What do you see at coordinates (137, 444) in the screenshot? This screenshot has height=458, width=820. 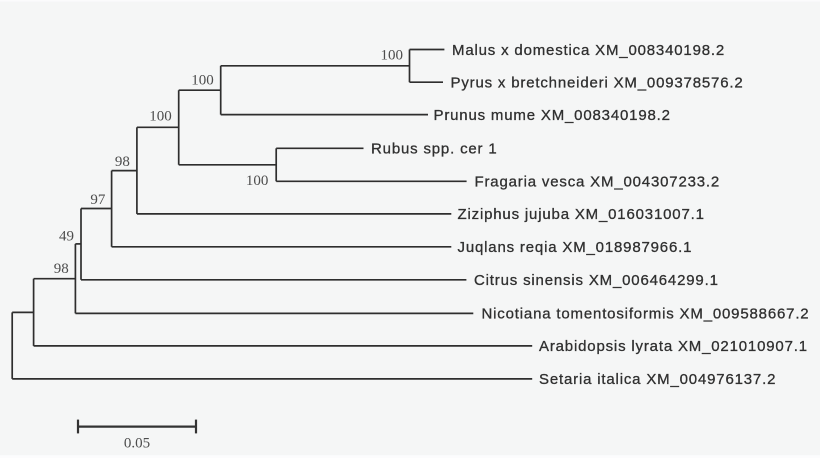 I see `svg-text: 0.05` at bounding box center [137, 444].